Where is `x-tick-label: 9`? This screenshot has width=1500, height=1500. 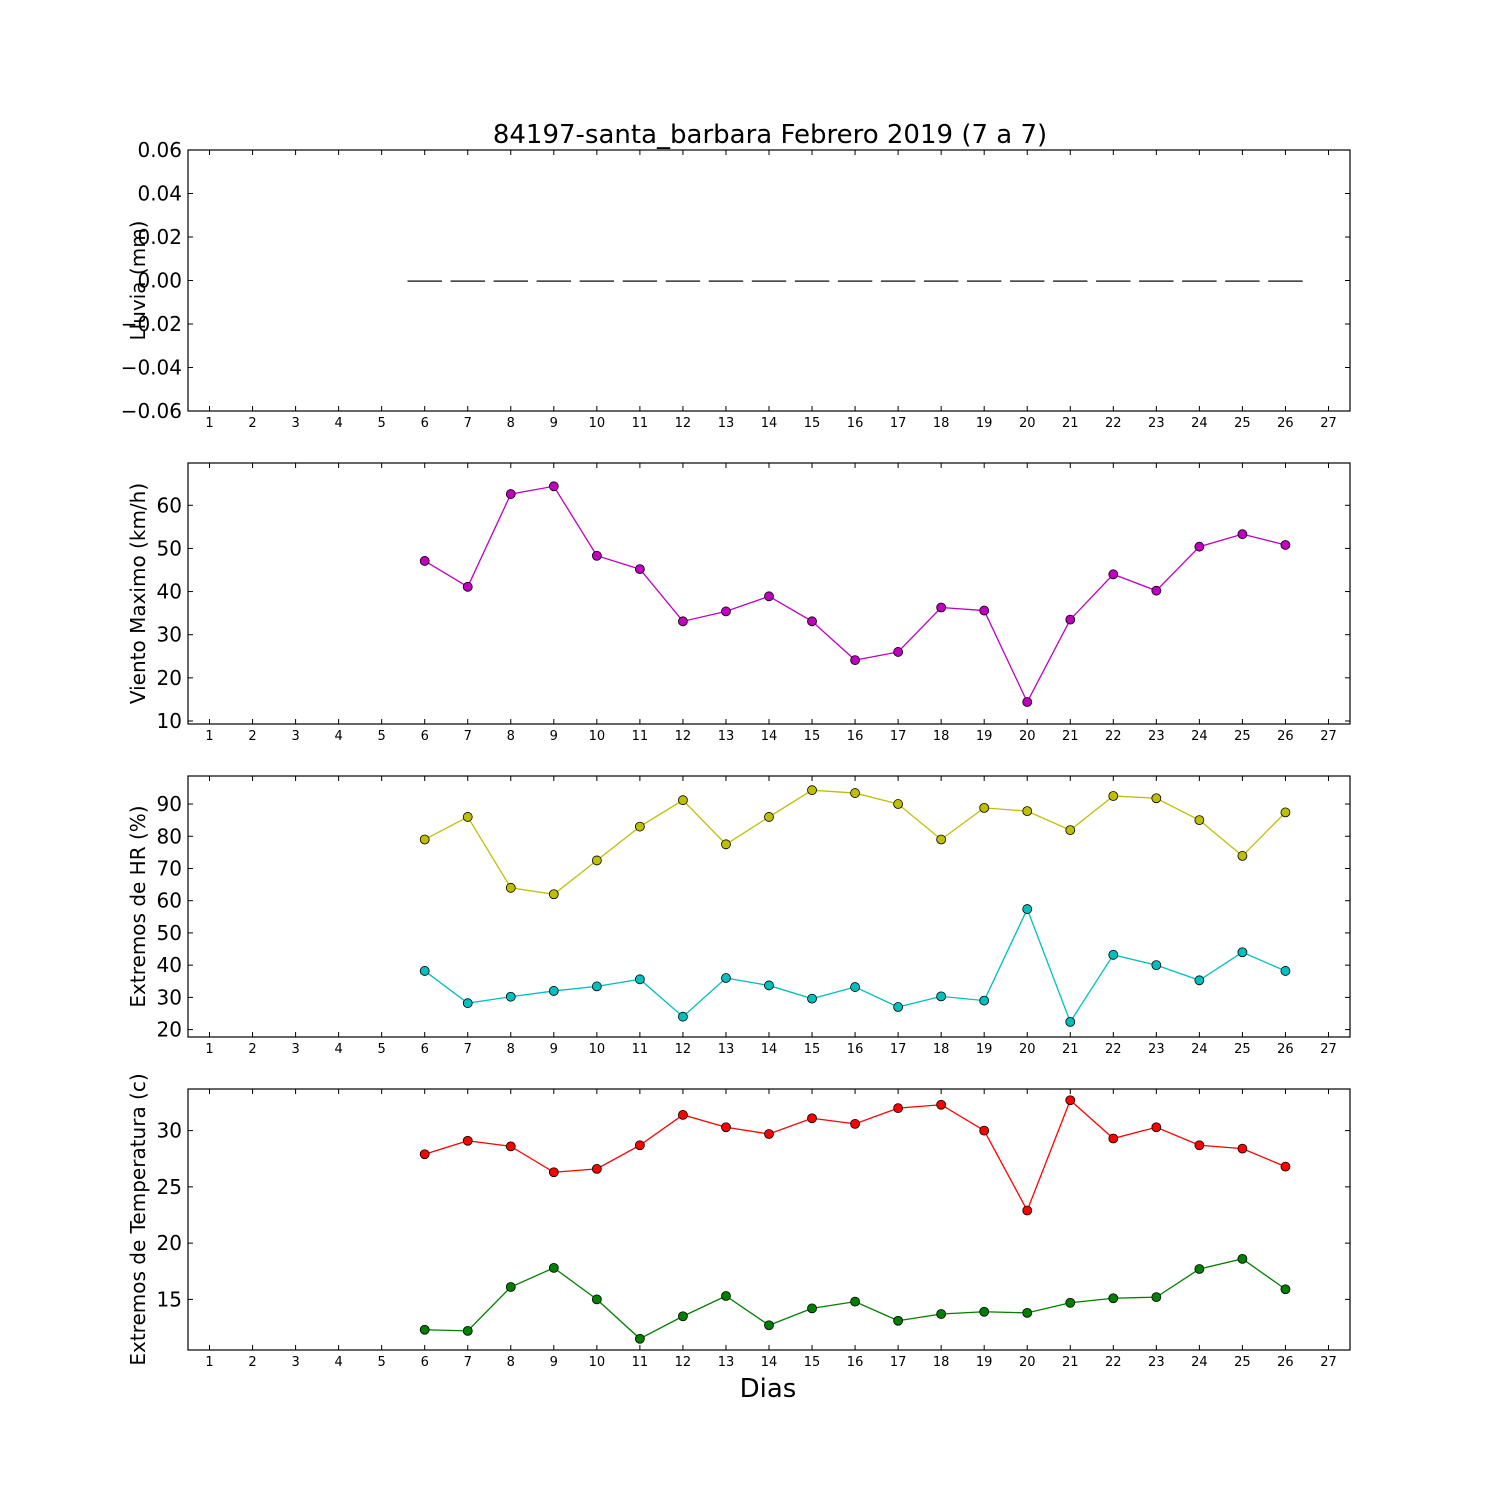
x-tick-label: 9 is located at coordinates (554, 1049).